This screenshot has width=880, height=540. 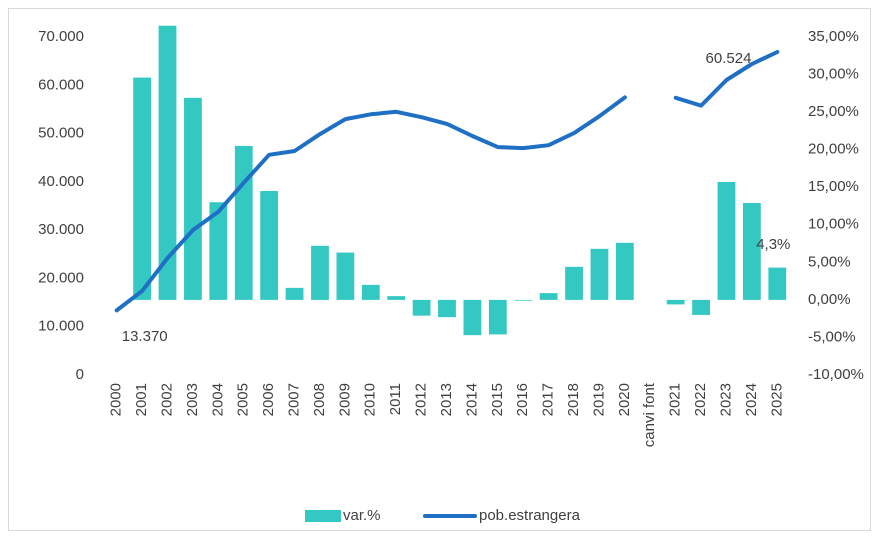 What do you see at coordinates (243, 399) in the screenshot?
I see `x-tick-label: 2005` at bounding box center [243, 399].